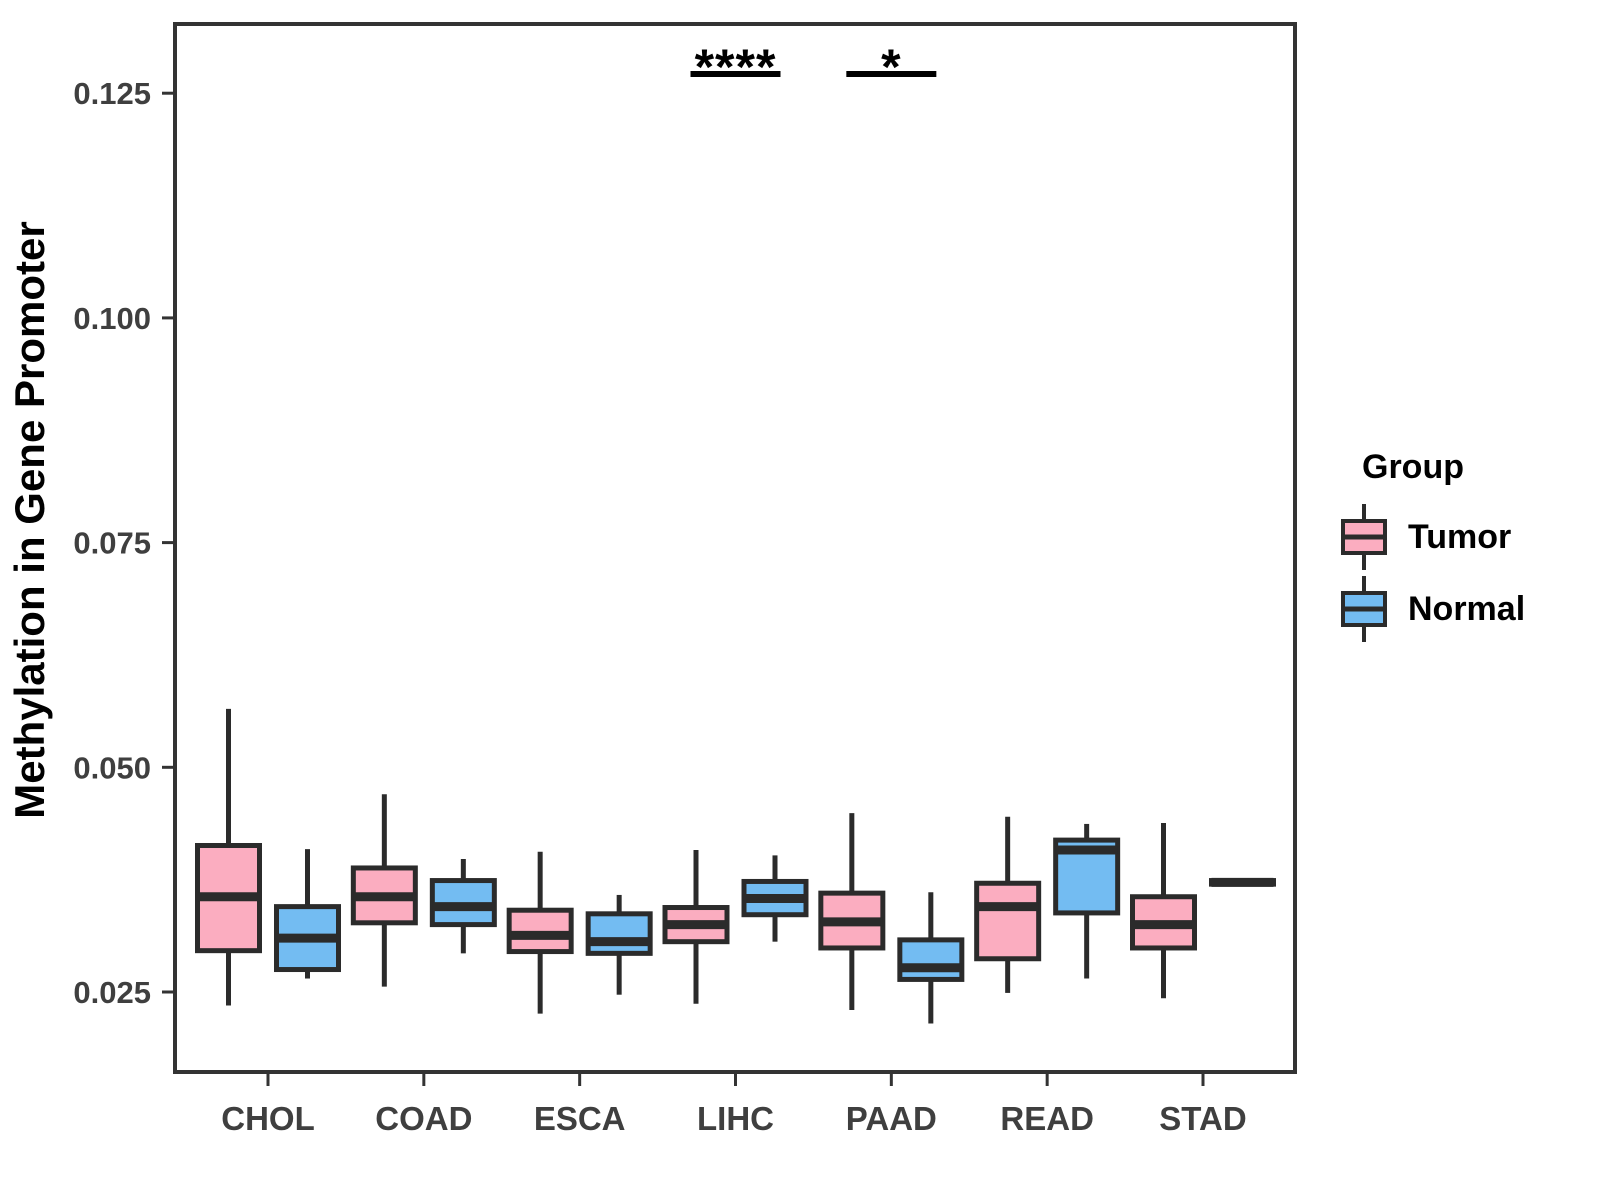 The height and width of the screenshot is (1200, 1600). Describe the element at coordinates (619, 933) in the screenshot. I see `box-normal-esca` at that location.